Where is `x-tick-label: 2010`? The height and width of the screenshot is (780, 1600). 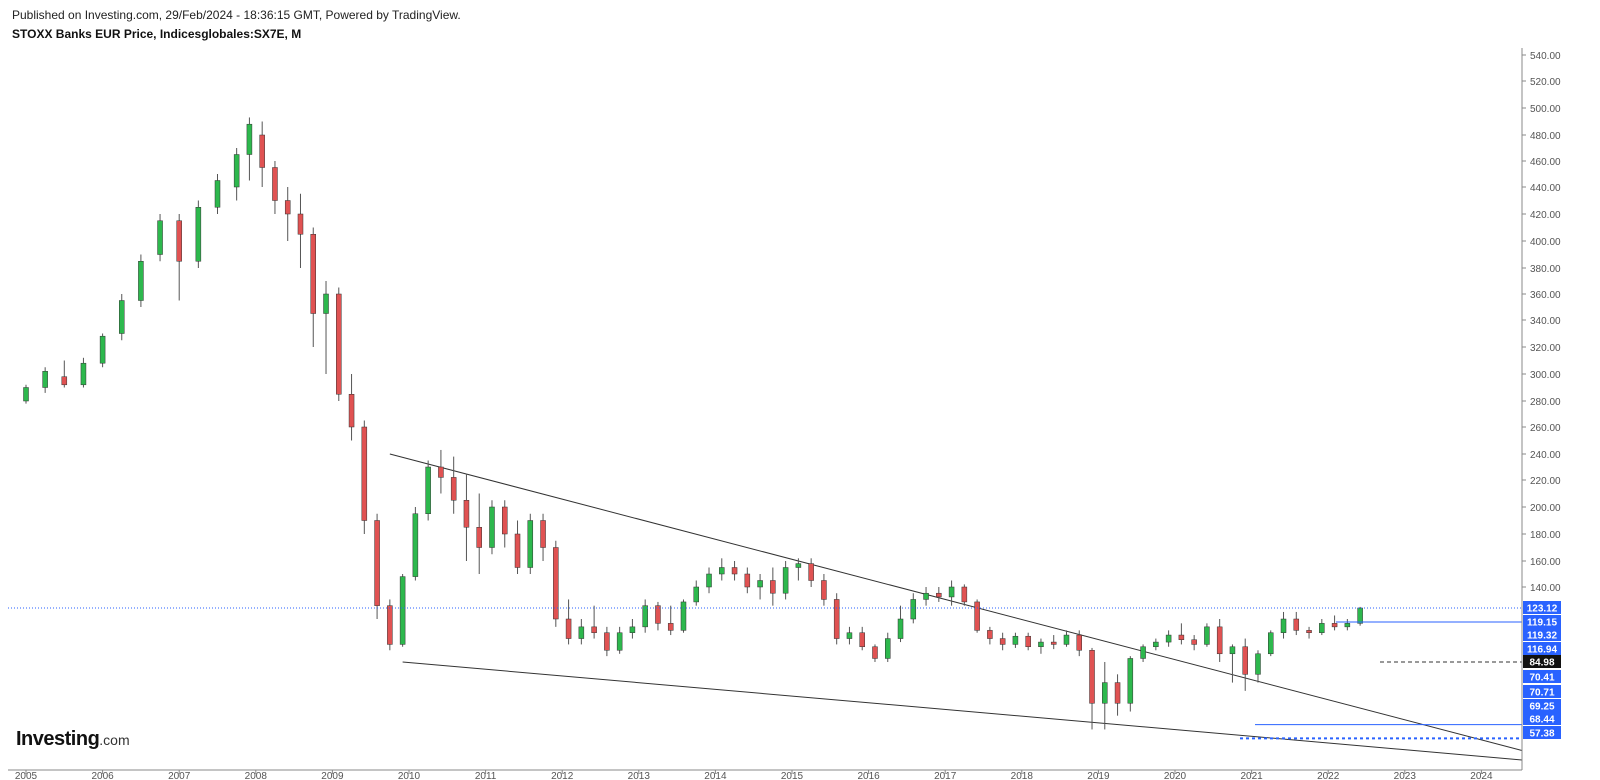 x-tick-label: 2010 is located at coordinates (409, 775).